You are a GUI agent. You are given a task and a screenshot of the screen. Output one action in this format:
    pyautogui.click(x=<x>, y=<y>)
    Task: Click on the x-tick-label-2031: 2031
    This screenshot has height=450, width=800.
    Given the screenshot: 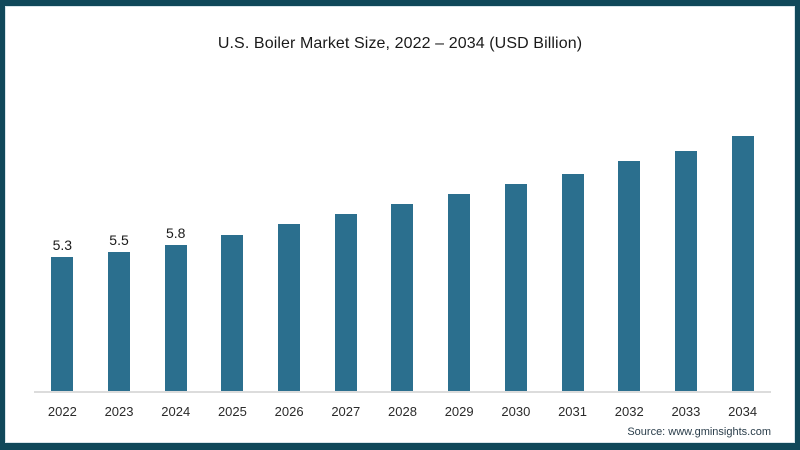 What is the action you would take?
    pyautogui.click(x=572, y=411)
    